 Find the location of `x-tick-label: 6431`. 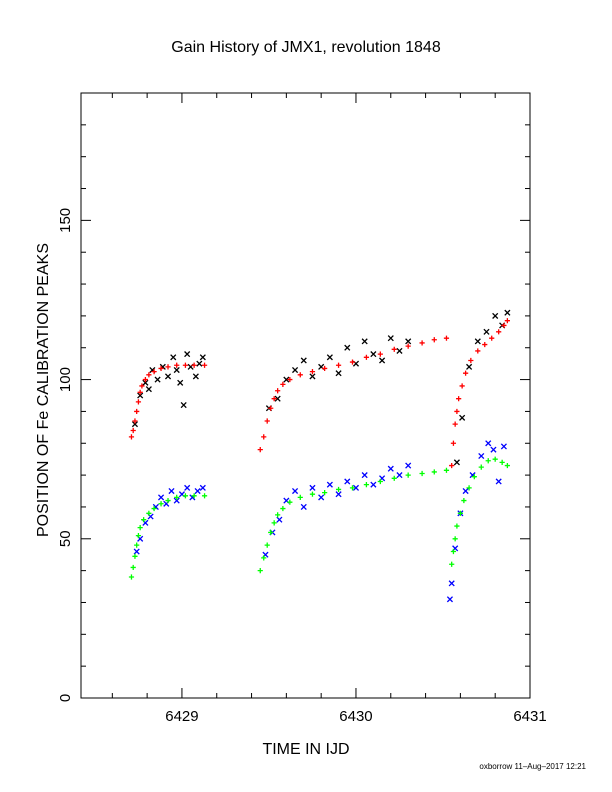

x-tick-label: 6431 is located at coordinates (529, 716).